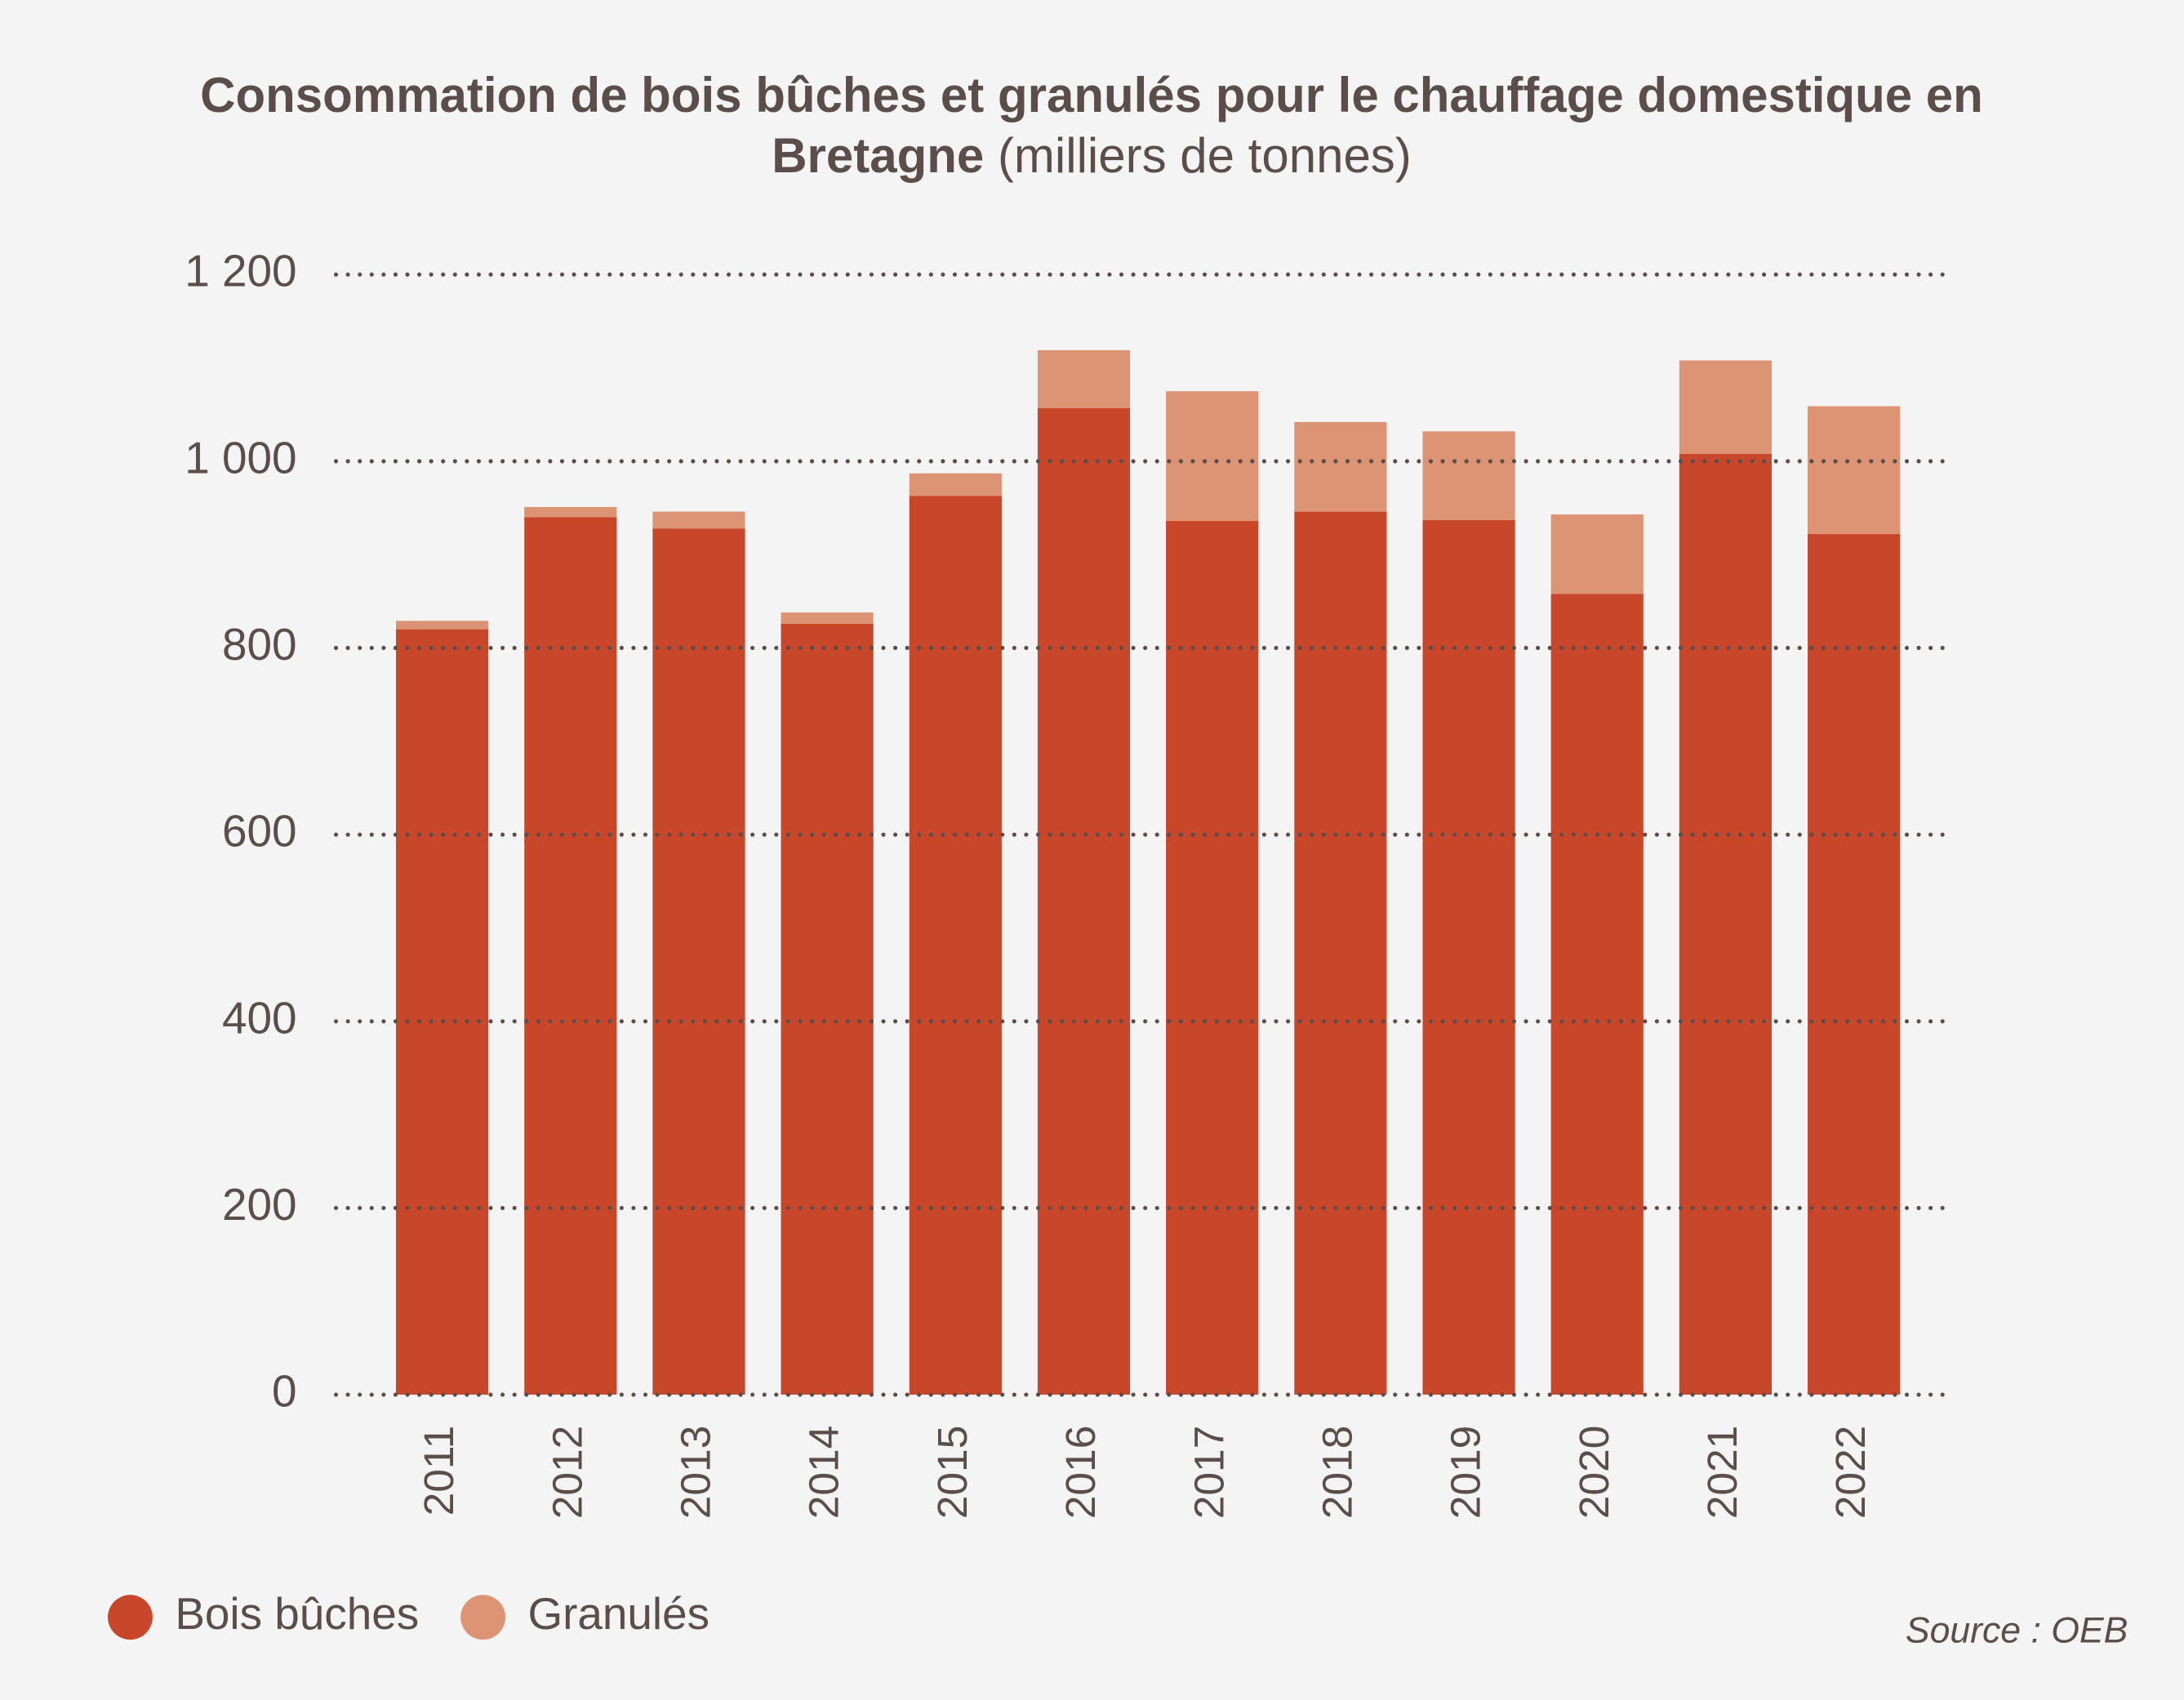 Image resolution: width=2184 pixels, height=1700 pixels. I want to click on legend-label: Granulés, so click(618, 1613).